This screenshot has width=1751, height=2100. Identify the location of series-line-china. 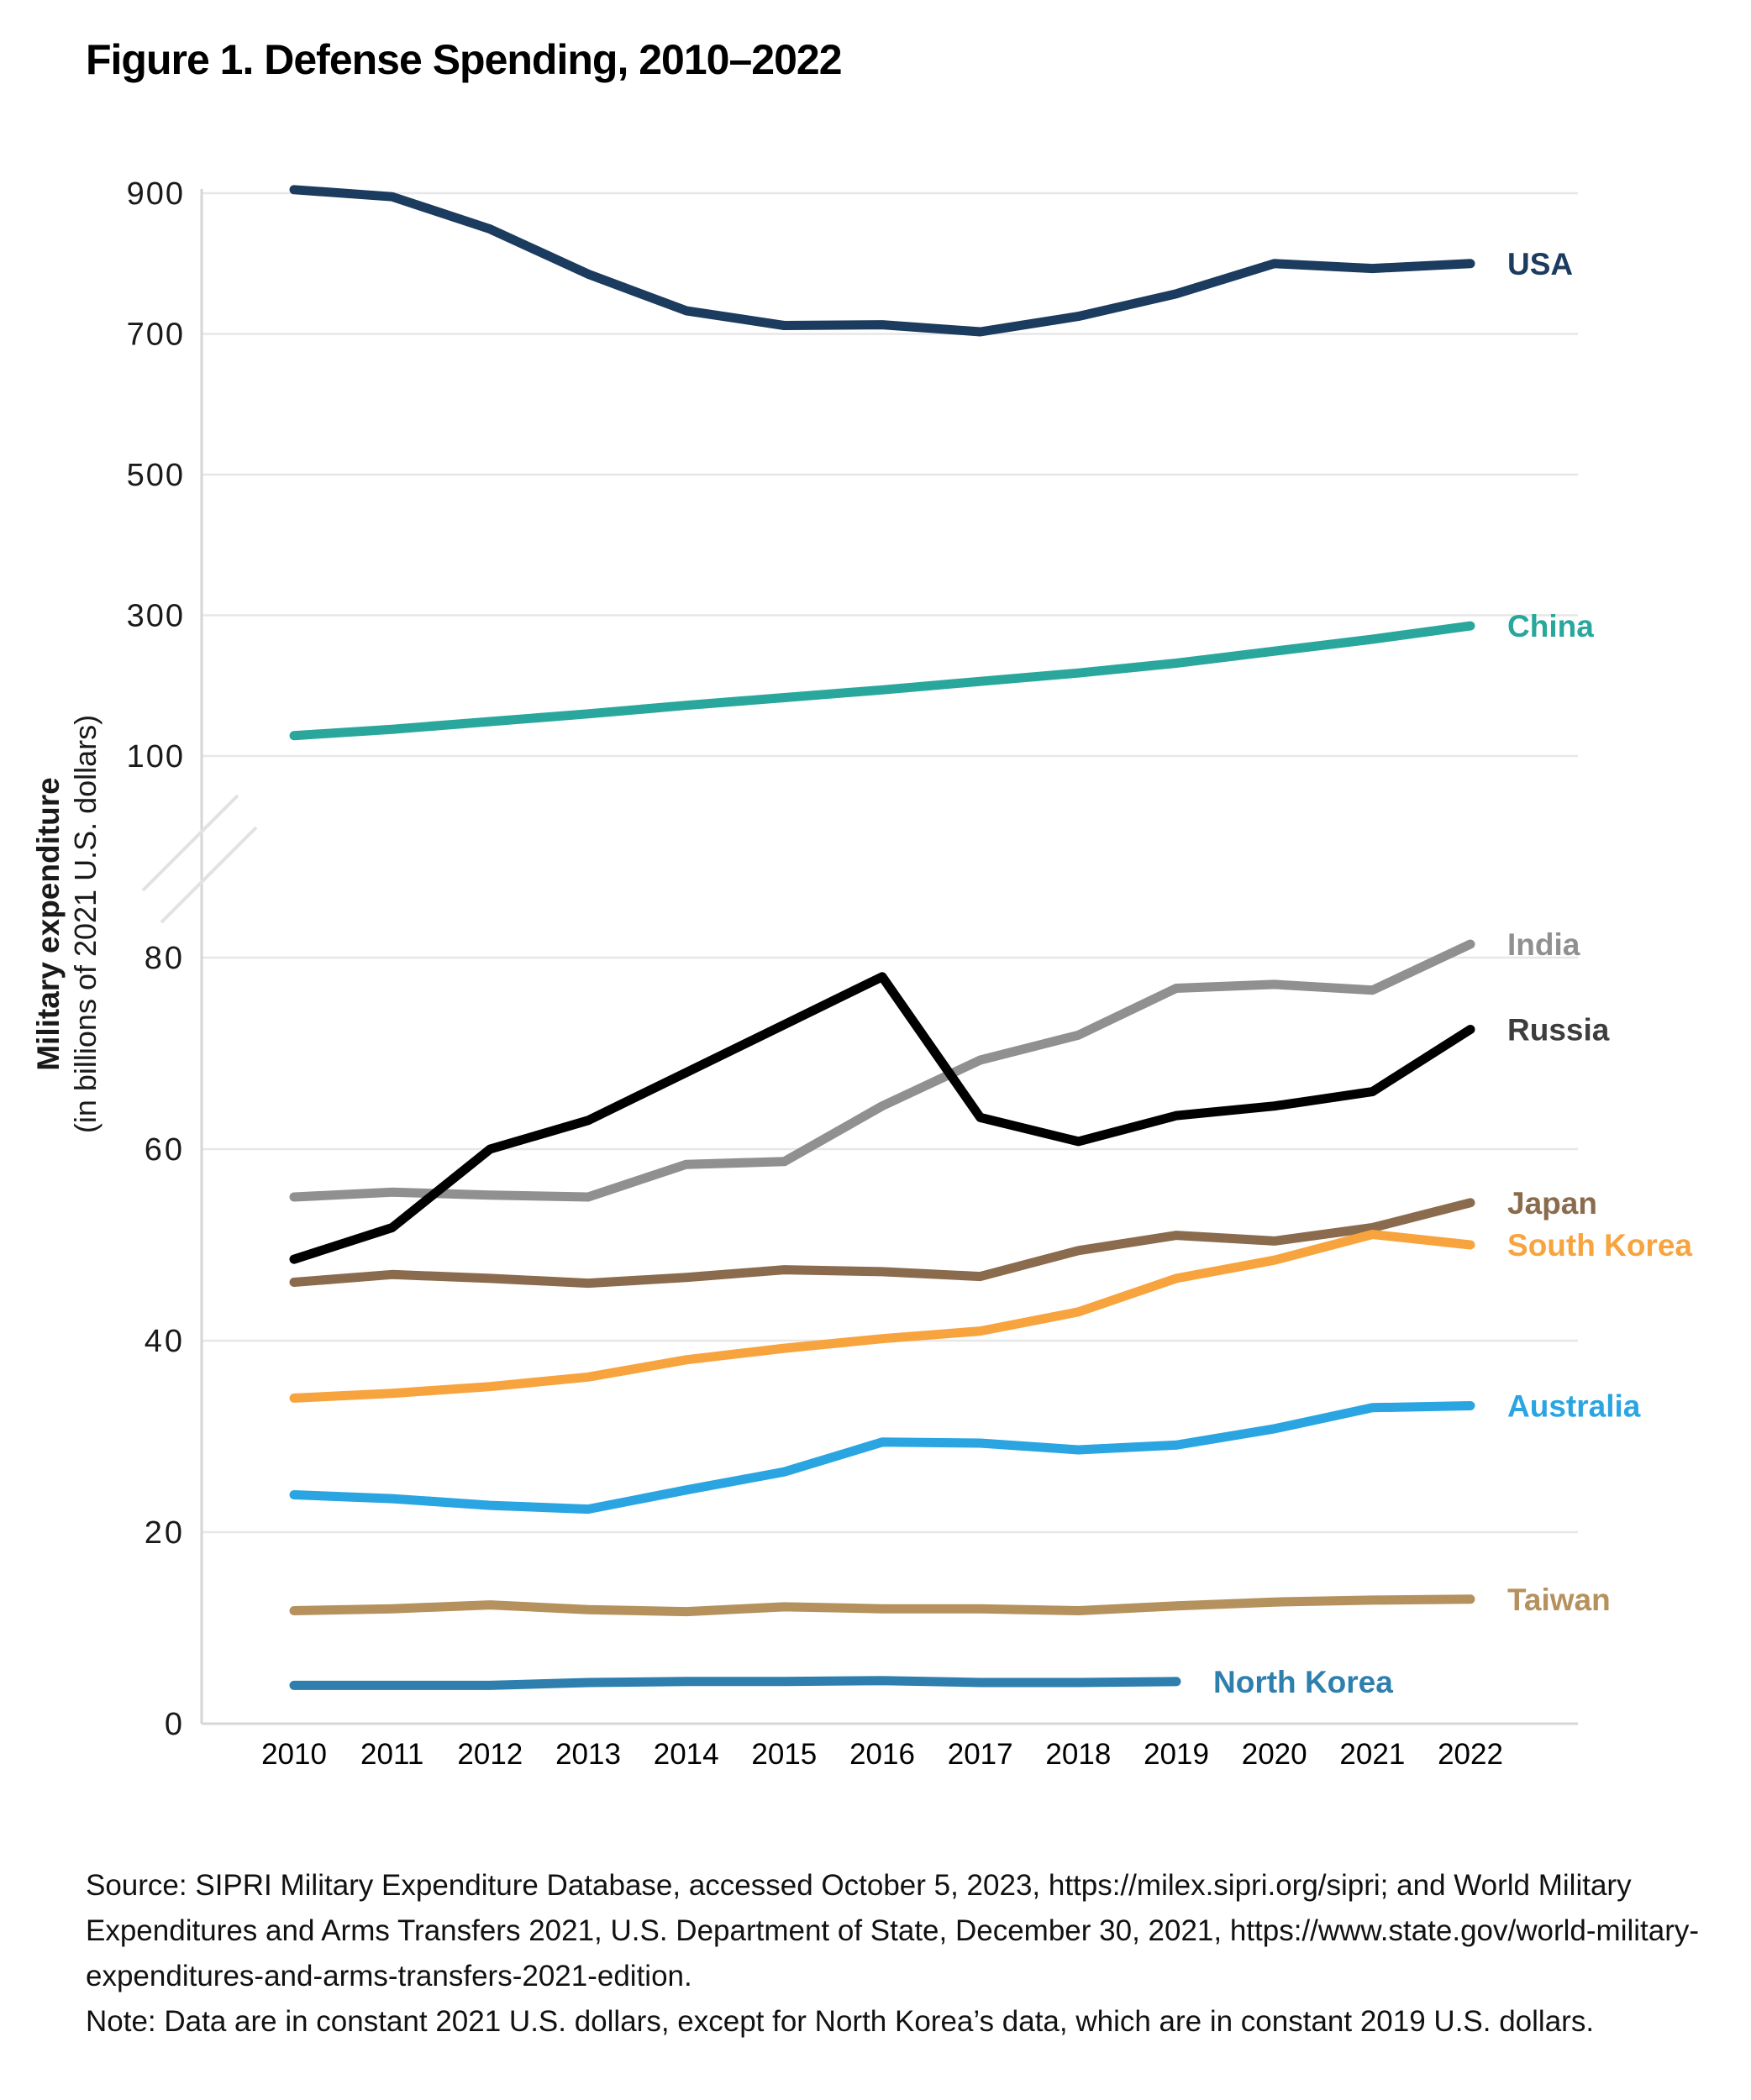
(882, 681).